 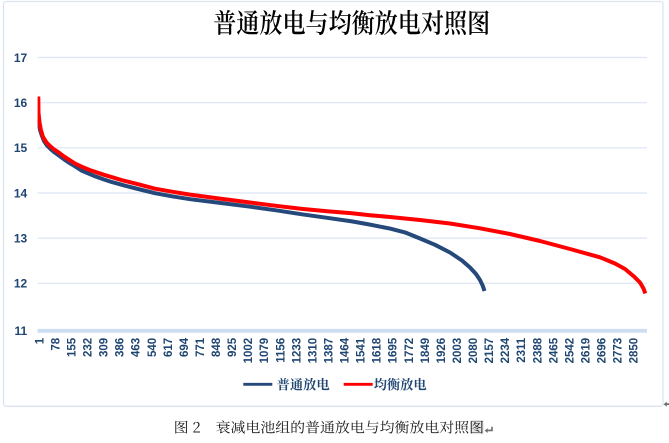 I want to click on svg-text: 2465, so click(x=554, y=350).